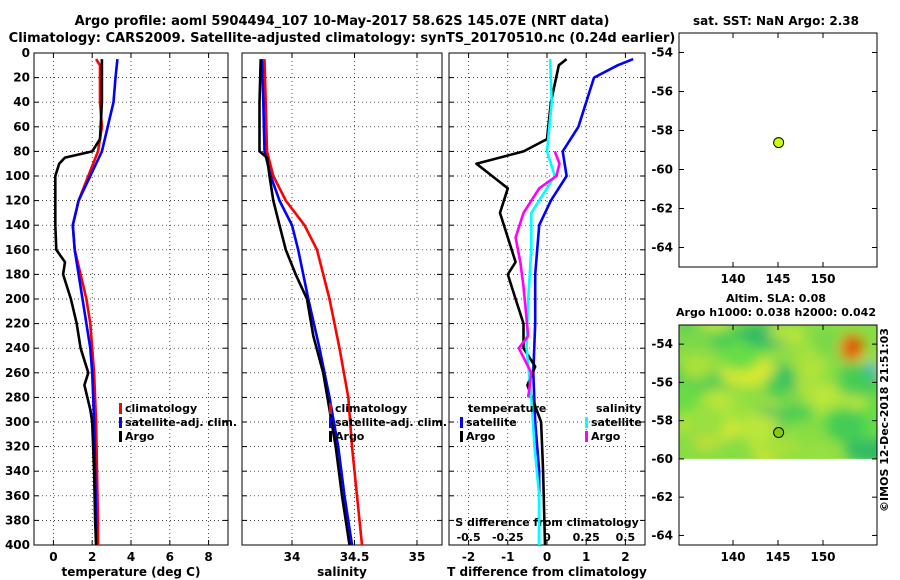  I want to click on sla-heatmap-field, so click(778, 392).